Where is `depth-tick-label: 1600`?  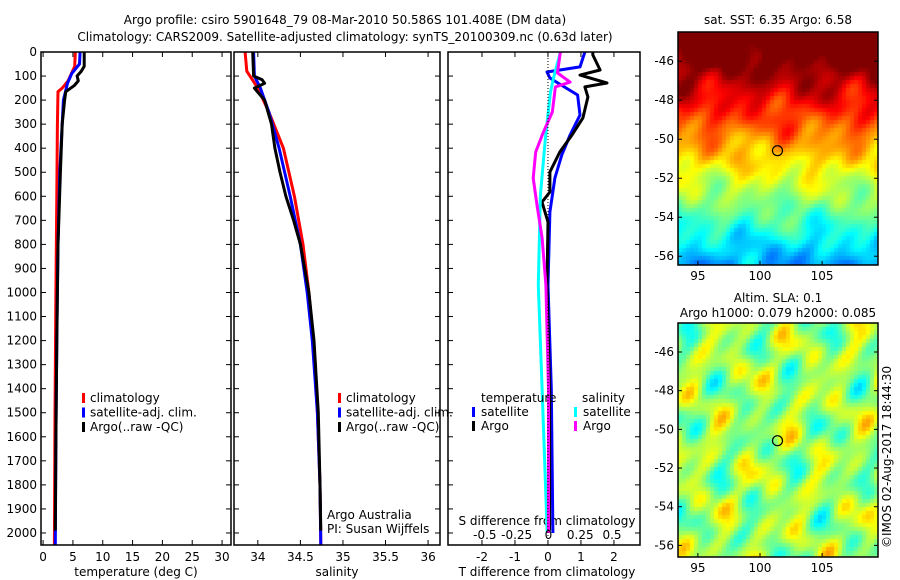 depth-tick-label: 1600 is located at coordinates (21, 437).